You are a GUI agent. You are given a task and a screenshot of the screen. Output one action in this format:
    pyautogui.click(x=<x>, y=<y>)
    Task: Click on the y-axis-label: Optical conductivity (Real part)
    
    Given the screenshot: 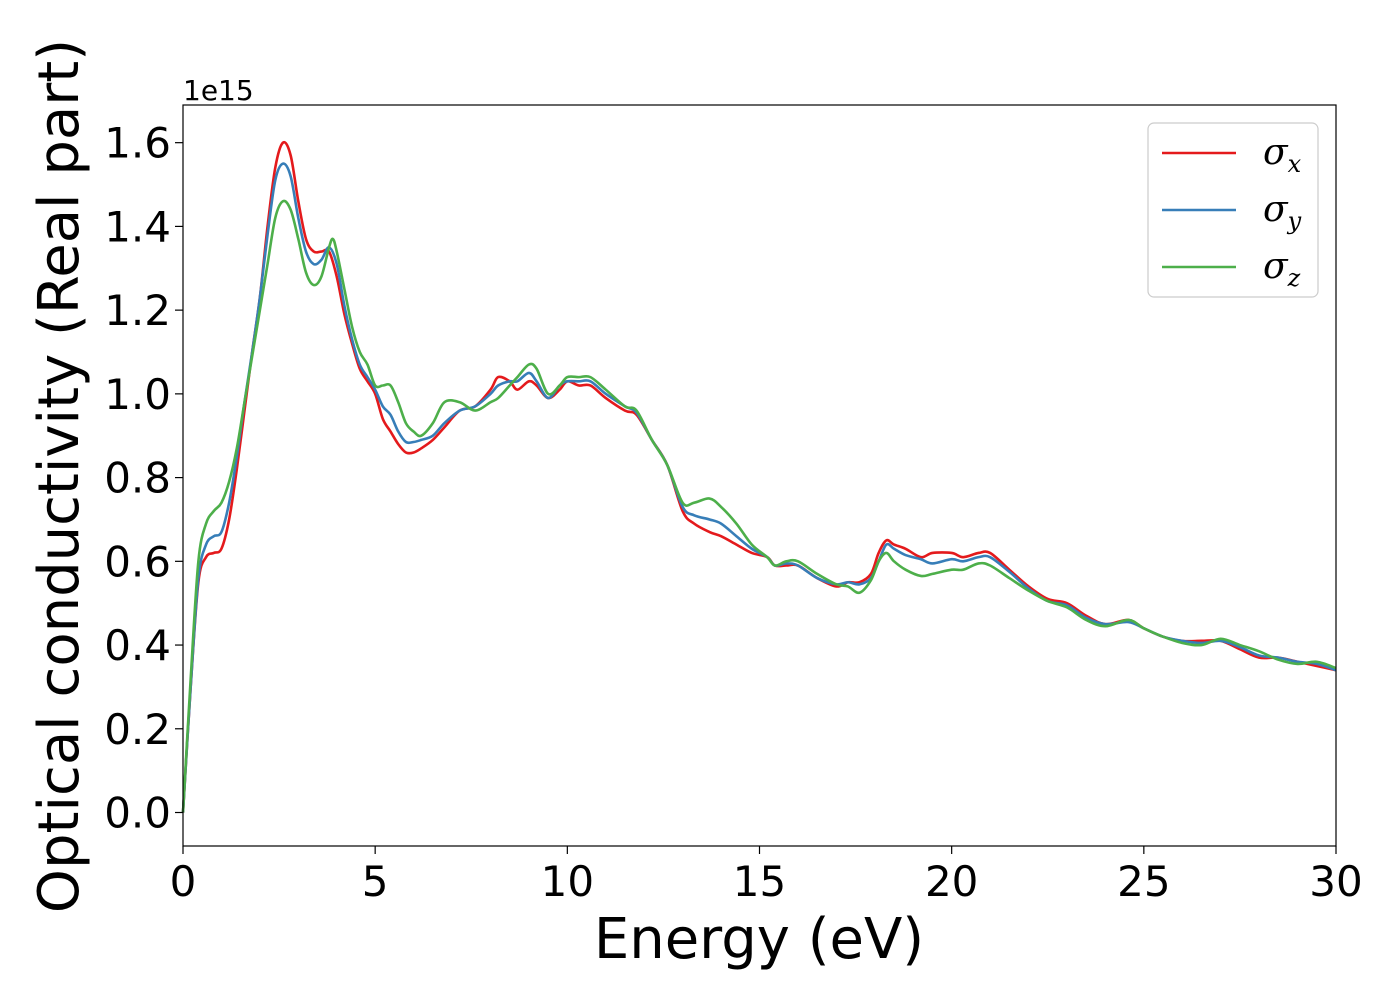 What is the action you would take?
    pyautogui.click(x=59, y=476)
    